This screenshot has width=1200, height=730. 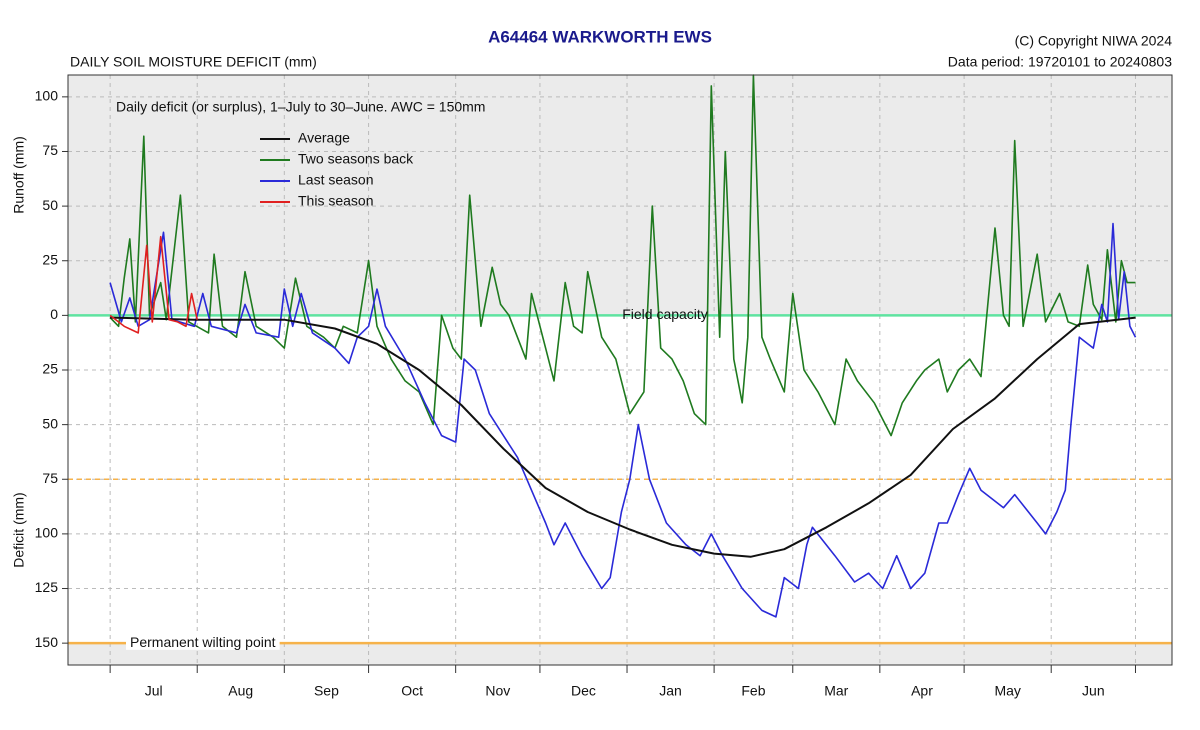 What do you see at coordinates (193, 62) in the screenshot?
I see `subtitle: DAILY SOIL MOISTURE DEFICIT (mm)` at bounding box center [193, 62].